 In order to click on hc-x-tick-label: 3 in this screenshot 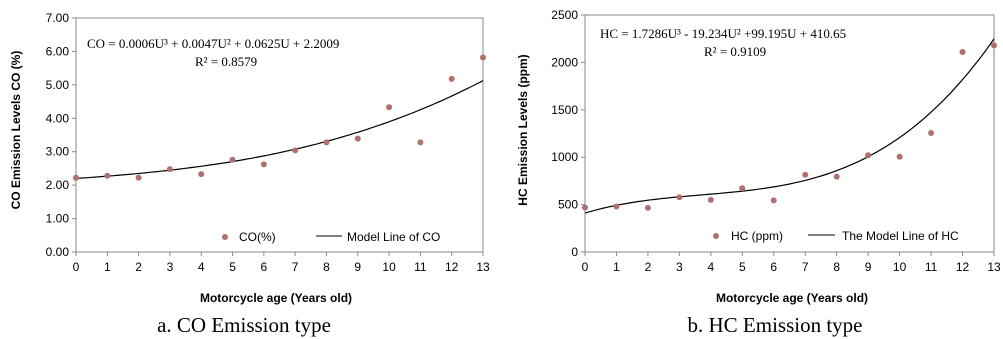, I will do `click(679, 267)`.